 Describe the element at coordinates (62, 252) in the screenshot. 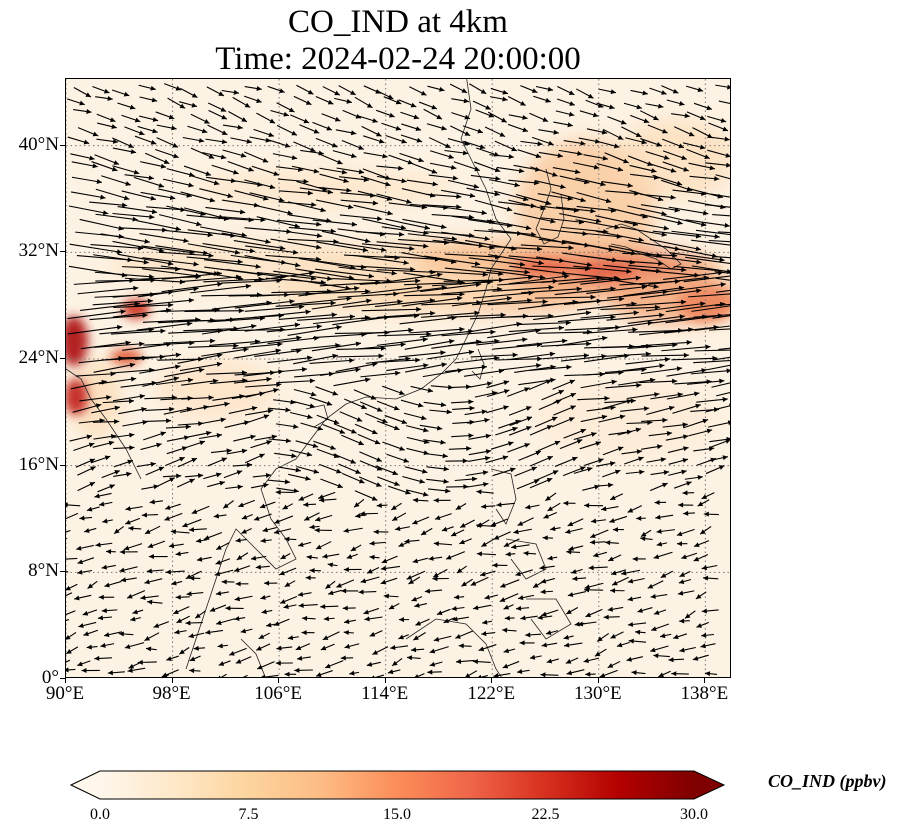

I see `lat-tick` at that location.